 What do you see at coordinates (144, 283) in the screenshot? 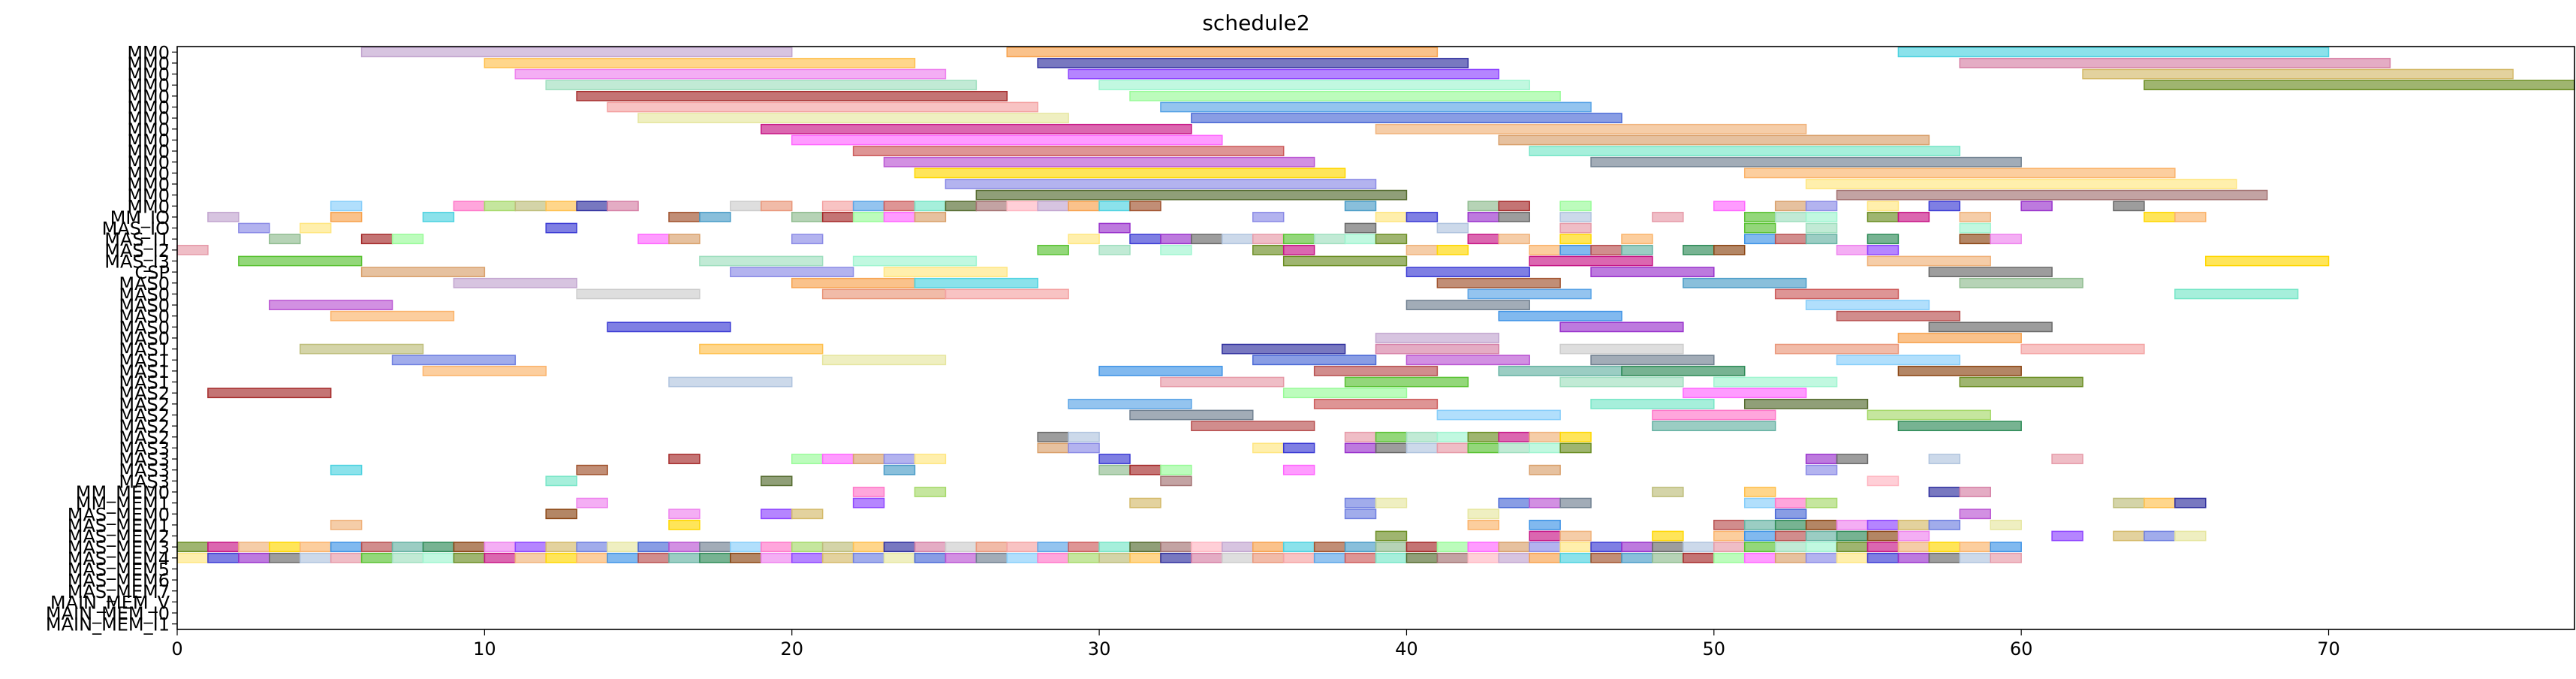
I see `y-tick-label: MAS0` at bounding box center [144, 283].